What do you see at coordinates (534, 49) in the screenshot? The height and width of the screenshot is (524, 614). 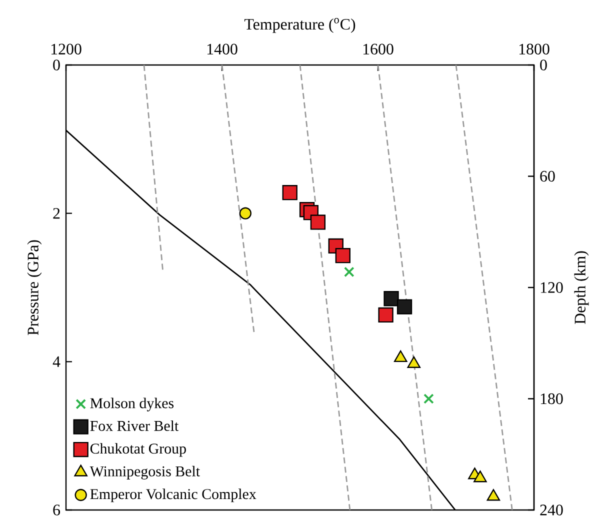 I see `x-tick-label: 1800` at bounding box center [534, 49].